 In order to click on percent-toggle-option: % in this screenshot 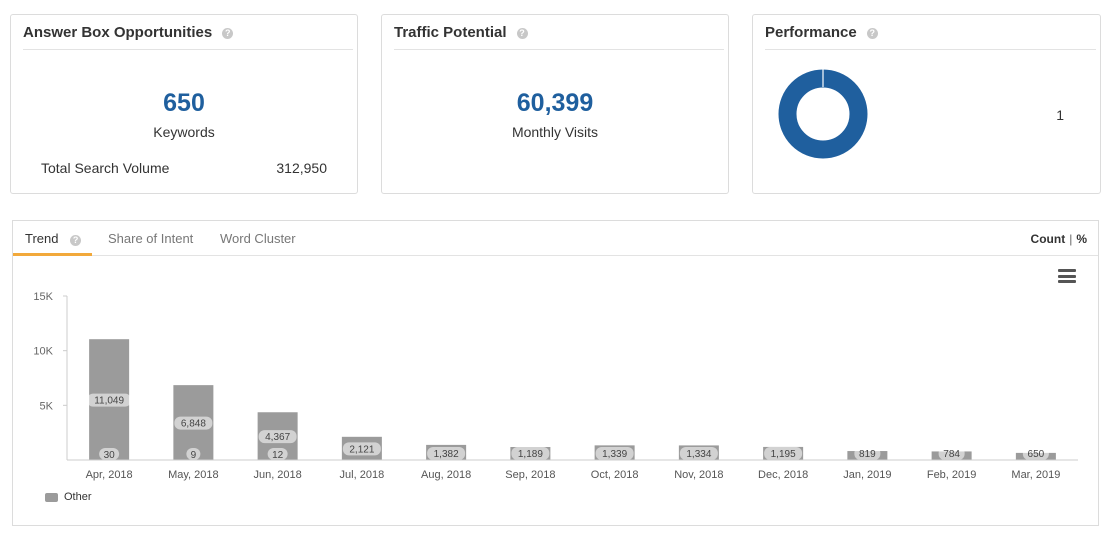, I will do `click(1081, 239)`.